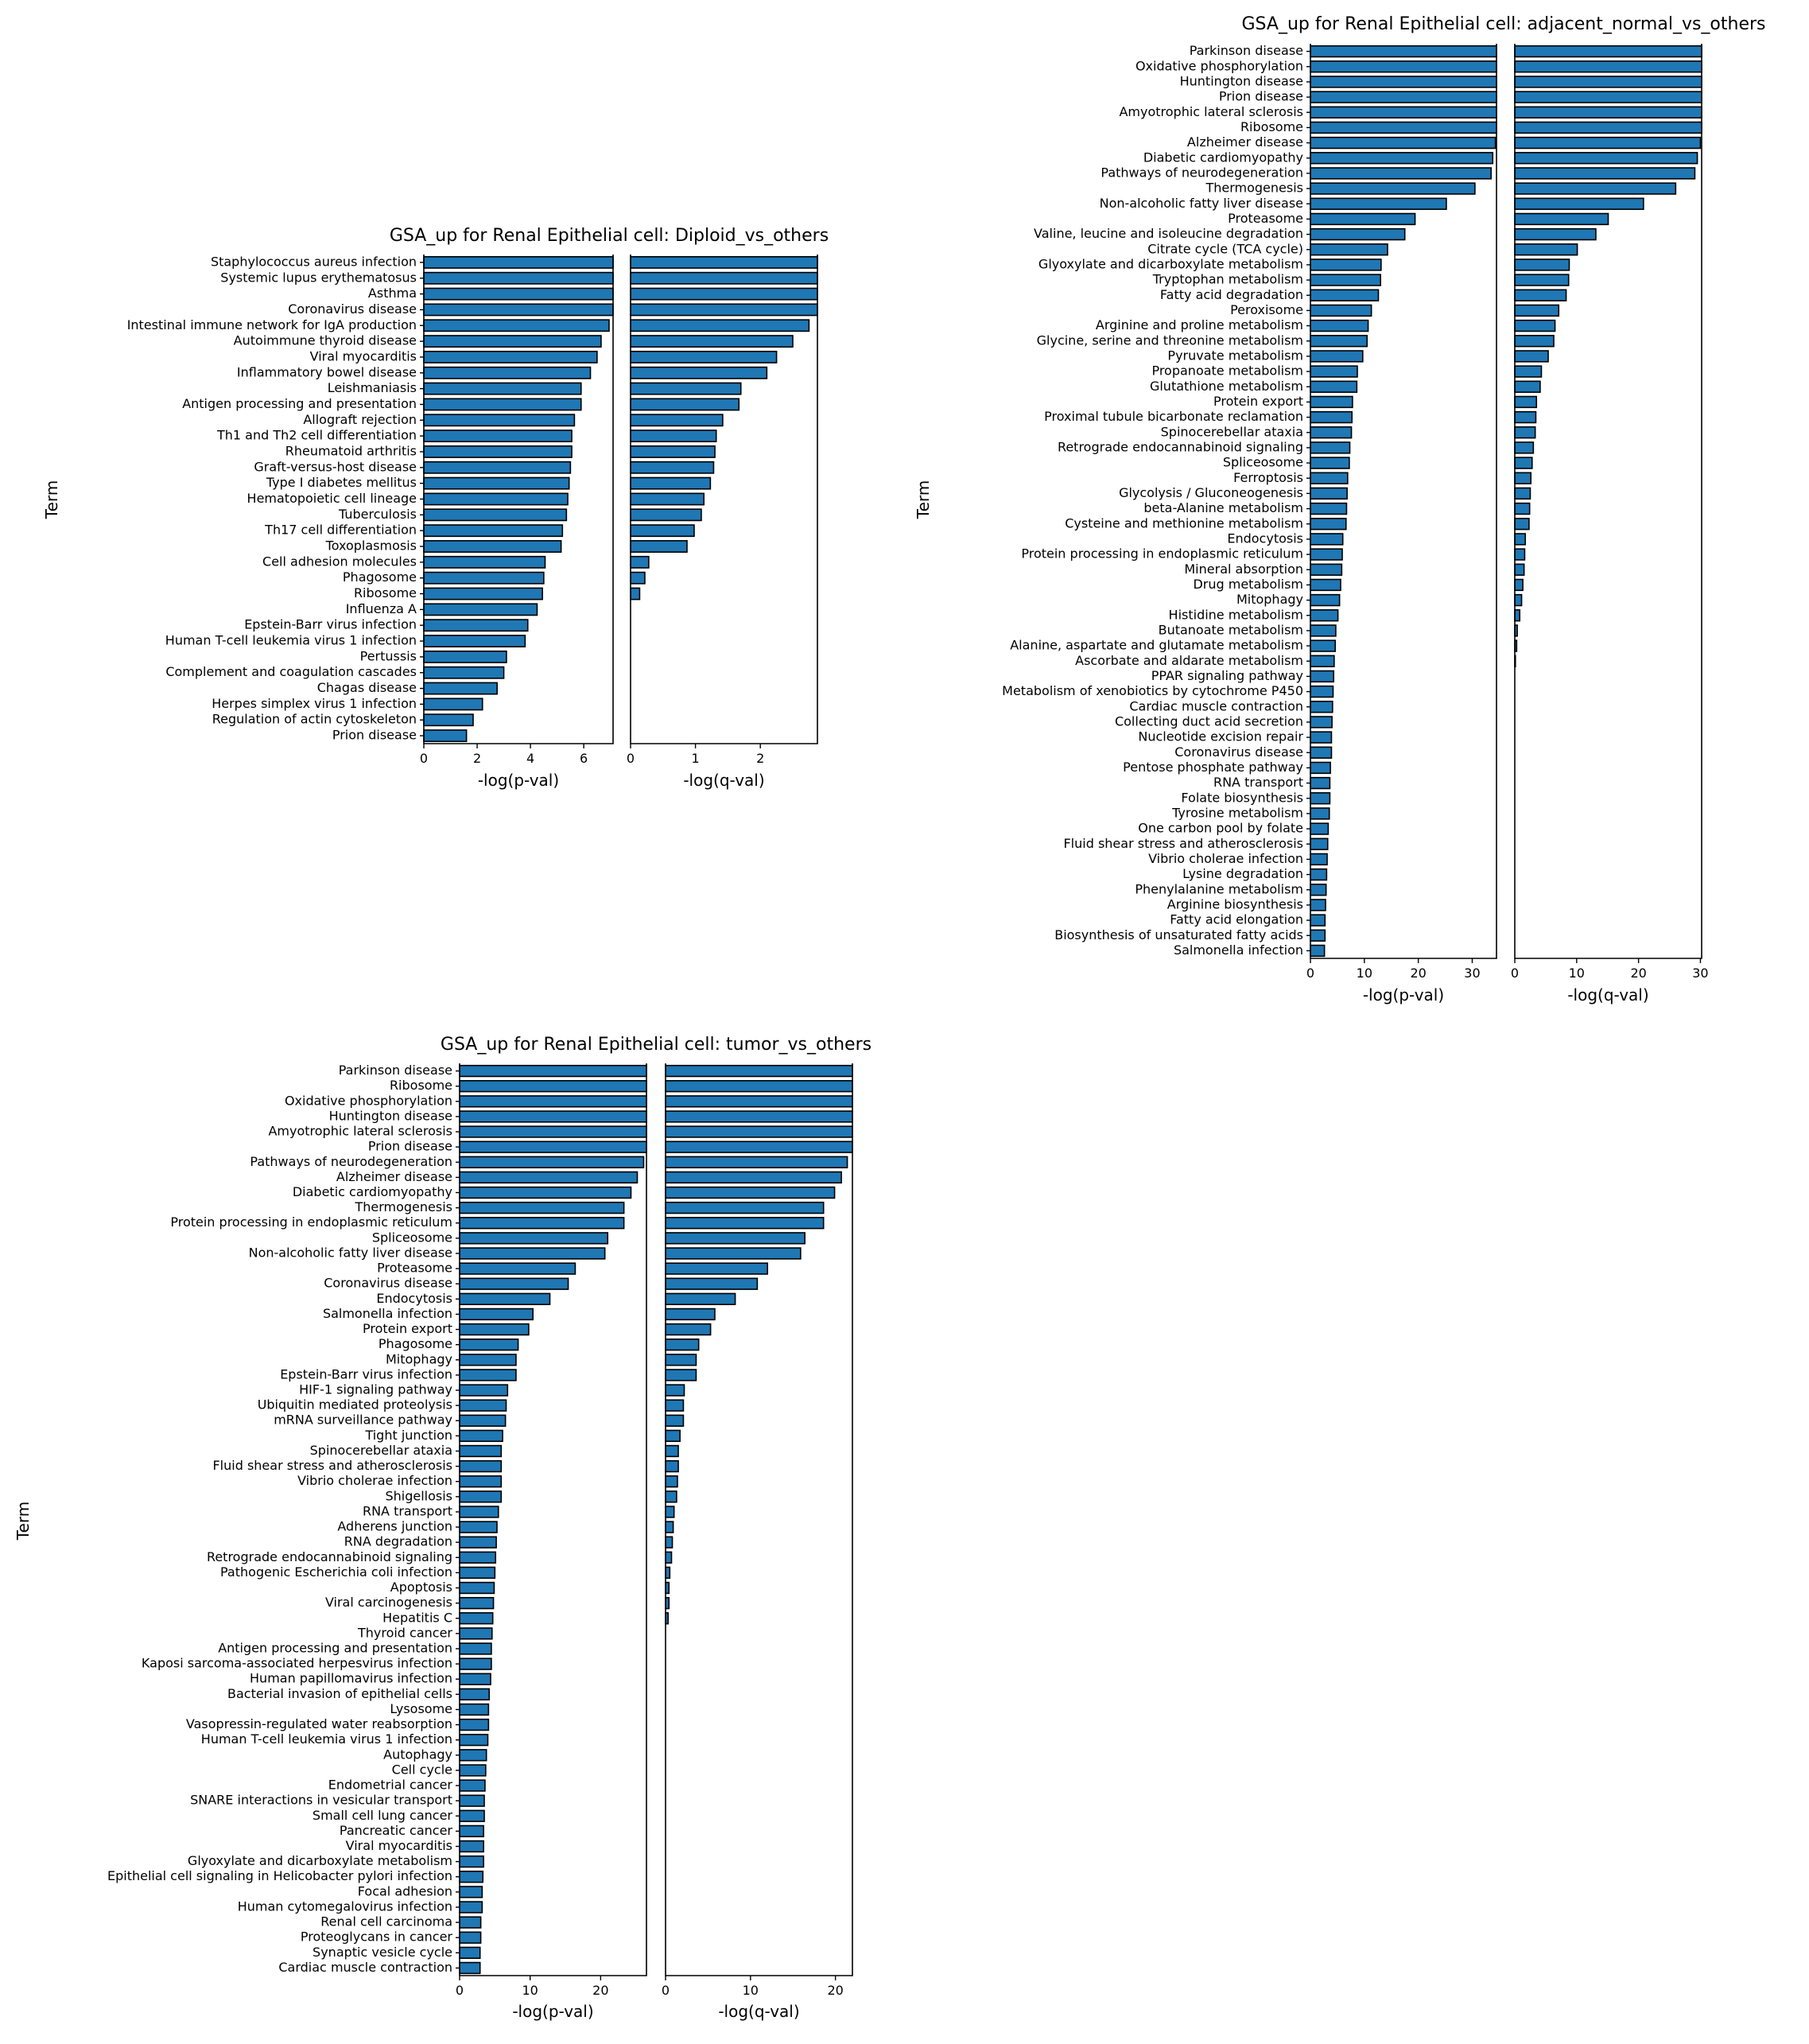 This screenshot has height=2044, width=1809. What do you see at coordinates (291, 671) in the screenshot?
I see `category-label: Complement and coagulation cascades` at bounding box center [291, 671].